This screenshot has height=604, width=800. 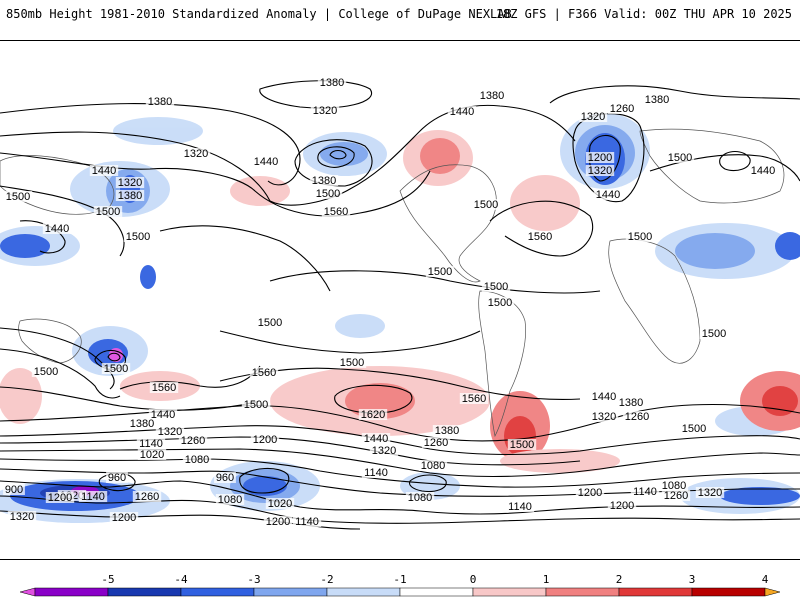 What do you see at coordinates (399, 579) in the screenshot?
I see `colorbar-tick-label: -1` at bounding box center [399, 579].